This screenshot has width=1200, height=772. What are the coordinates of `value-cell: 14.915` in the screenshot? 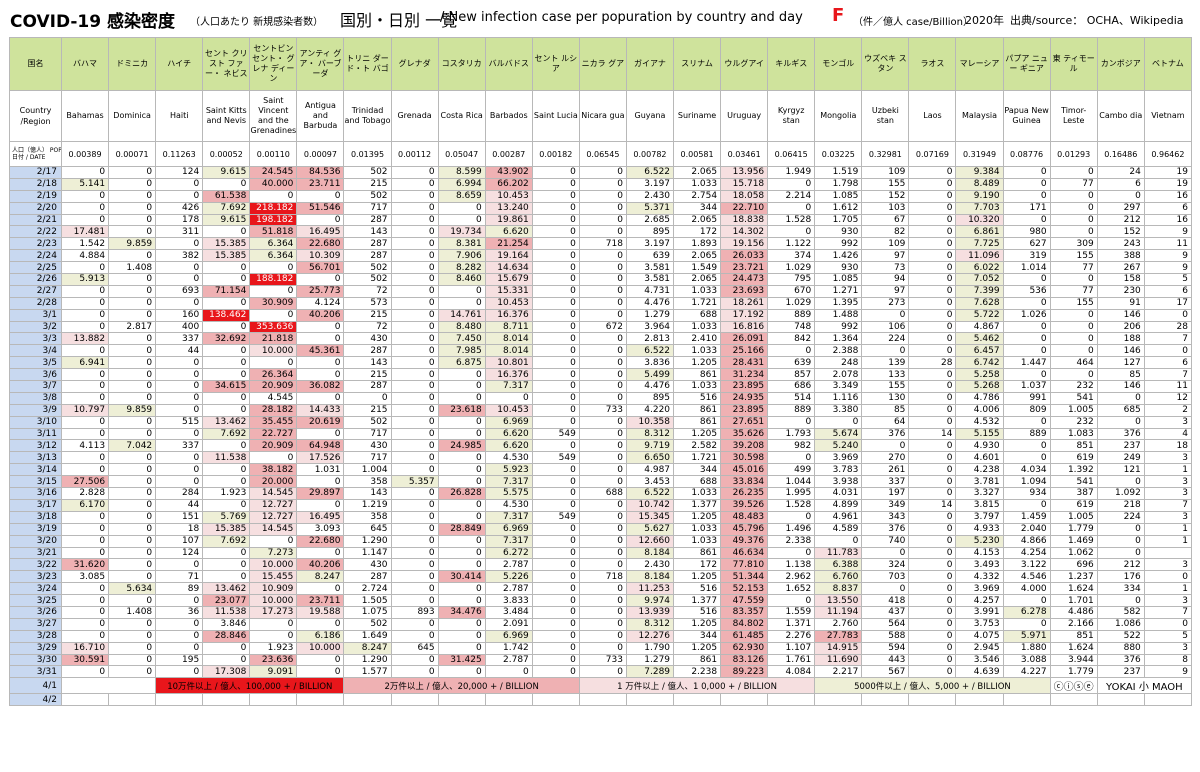 It's located at (838, 648).